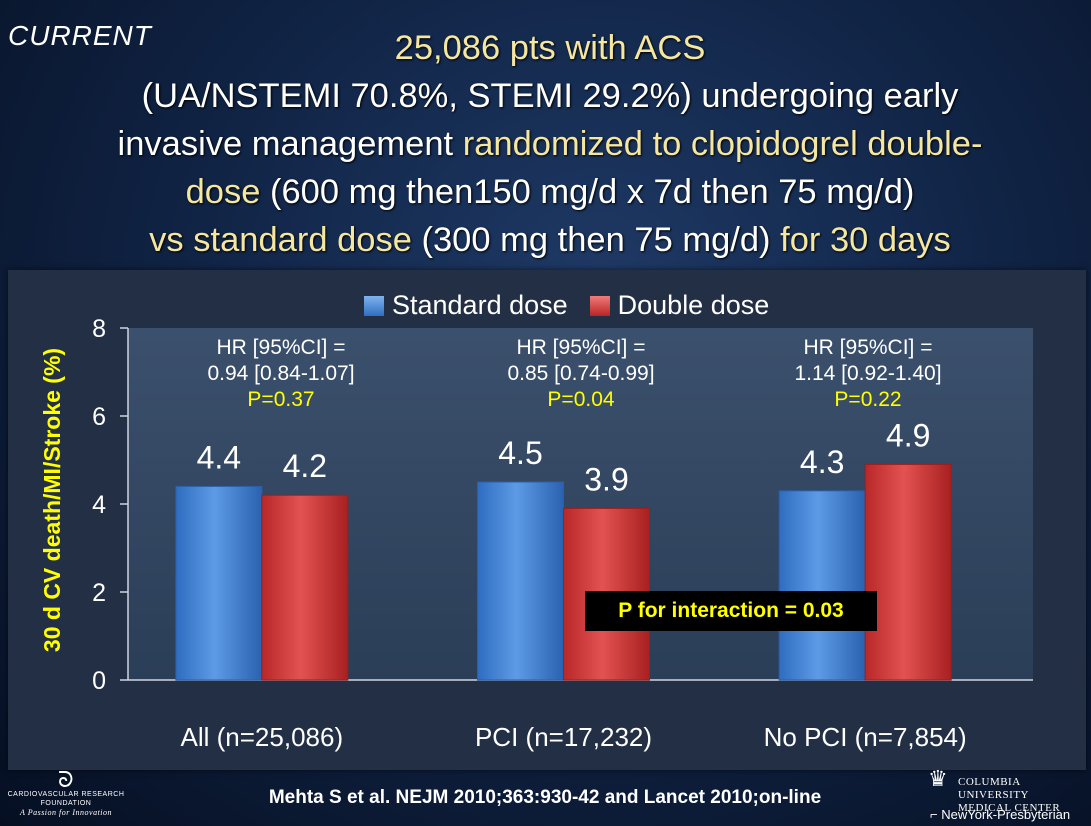 This screenshot has height=826, width=1091. What do you see at coordinates (305, 466) in the screenshot?
I see `data-label: 4.2` at bounding box center [305, 466].